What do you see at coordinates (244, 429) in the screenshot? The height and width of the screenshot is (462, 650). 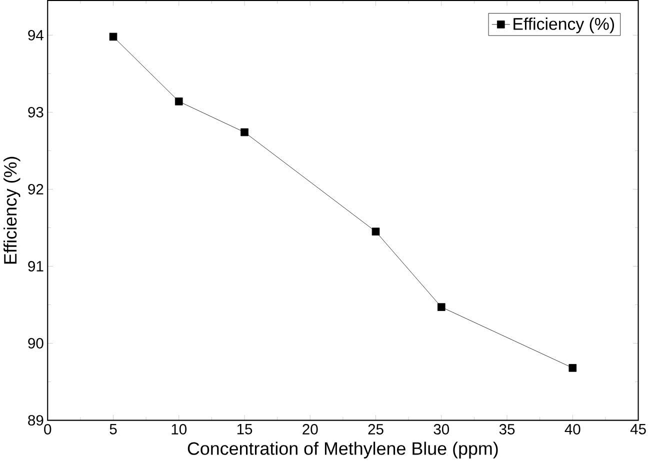 I see `x-tick-label: 15` at bounding box center [244, 429].